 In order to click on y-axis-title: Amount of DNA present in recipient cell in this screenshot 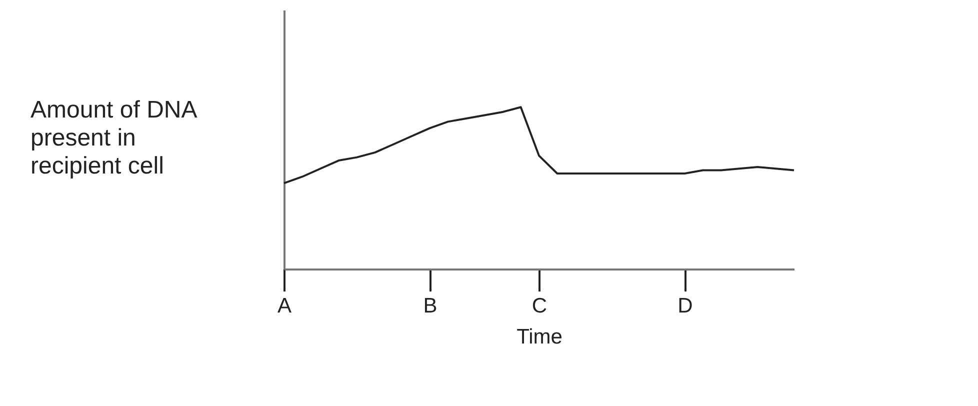, I will do `click(114, 138)`.